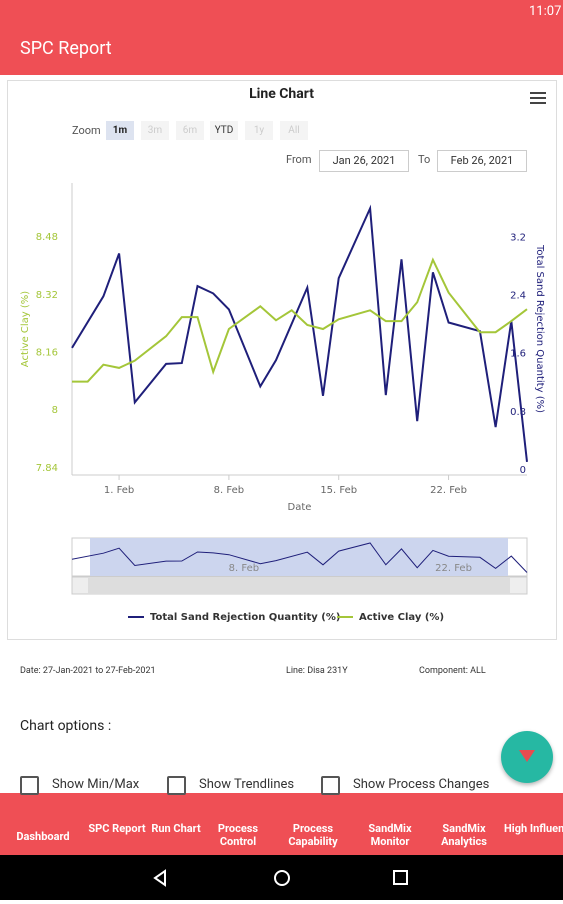 This screenshot has height=904, width=563. Describe the element at coordinates (518, 412) in the screenshot. I see `y2-tick-label: 0.8` at that location.